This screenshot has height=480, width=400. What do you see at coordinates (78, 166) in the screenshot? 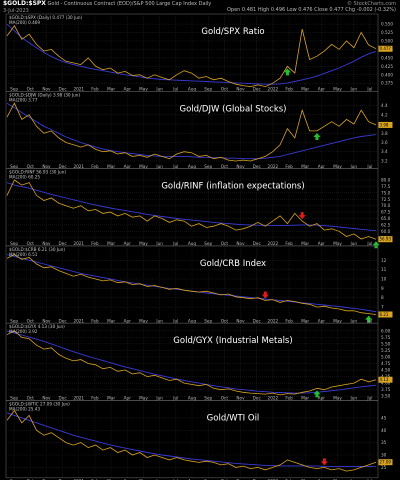
I see `x-tick-label: 2021` at bounding box center [78, 166].